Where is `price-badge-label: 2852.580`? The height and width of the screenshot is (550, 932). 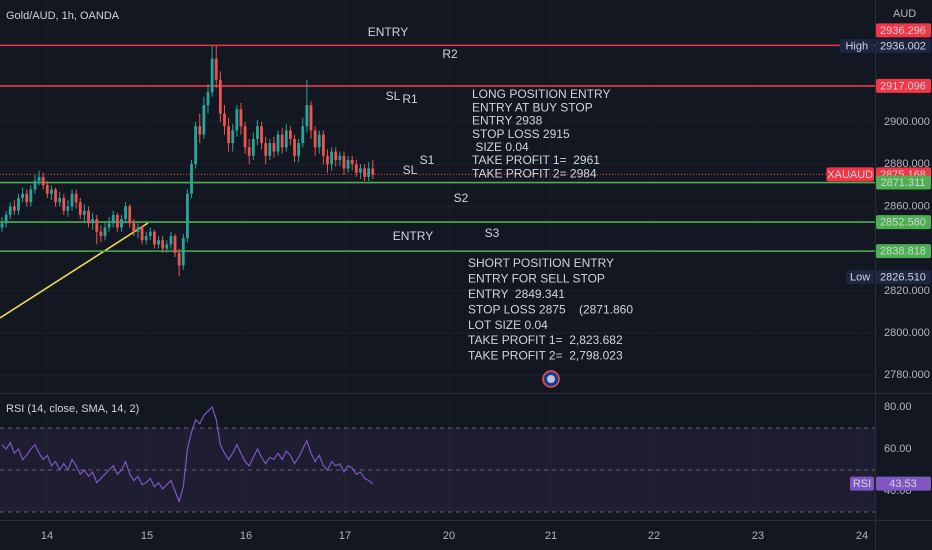
price-badge-label: 2852.580 is located at coordinates (903, 222).